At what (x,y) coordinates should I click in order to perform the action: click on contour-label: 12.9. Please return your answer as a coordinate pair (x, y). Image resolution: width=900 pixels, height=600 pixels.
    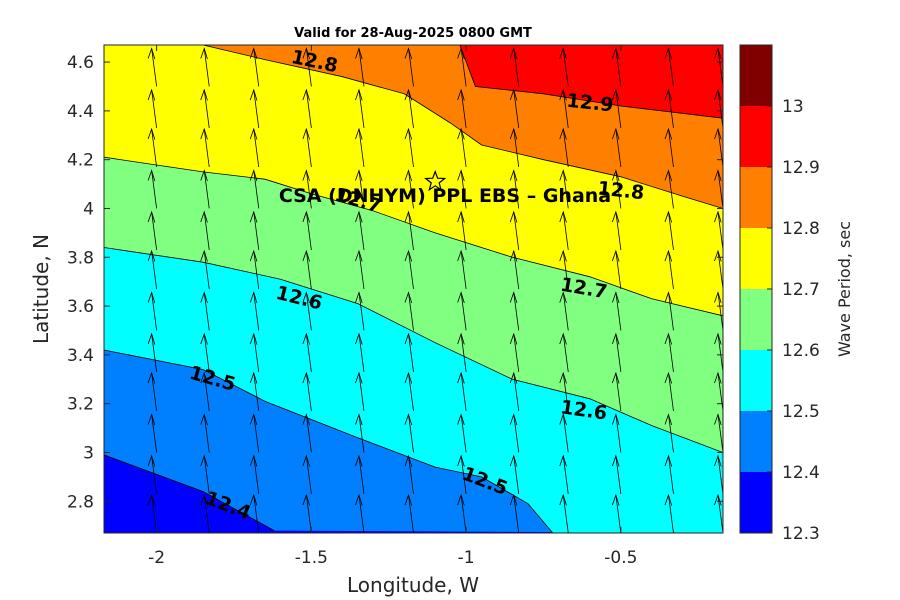
    Looking at the image, I should click on (590, 103).